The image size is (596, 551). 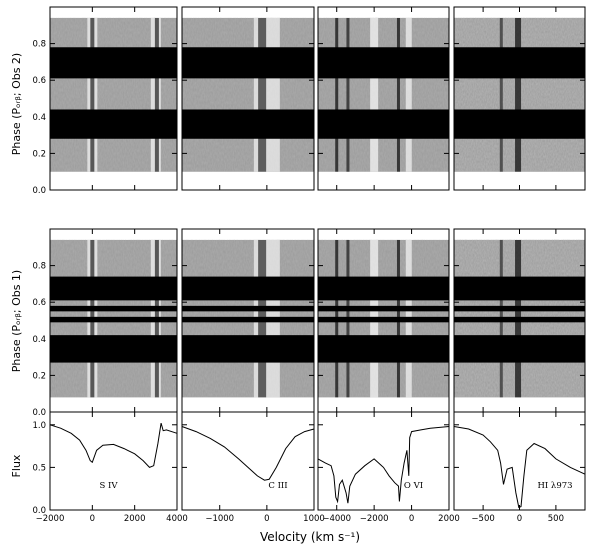 I want to click on ion-label: HI λ973, so click(x=554, y=486).